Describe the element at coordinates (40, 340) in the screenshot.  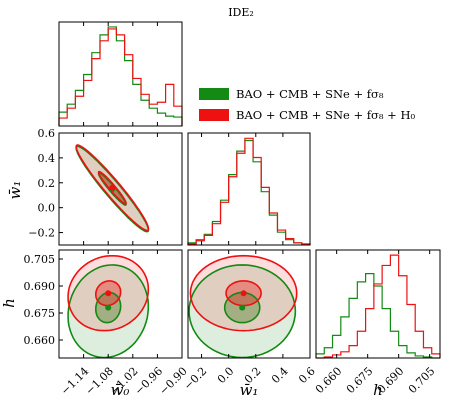
I see `y-tick-label: 0.660` at that location.